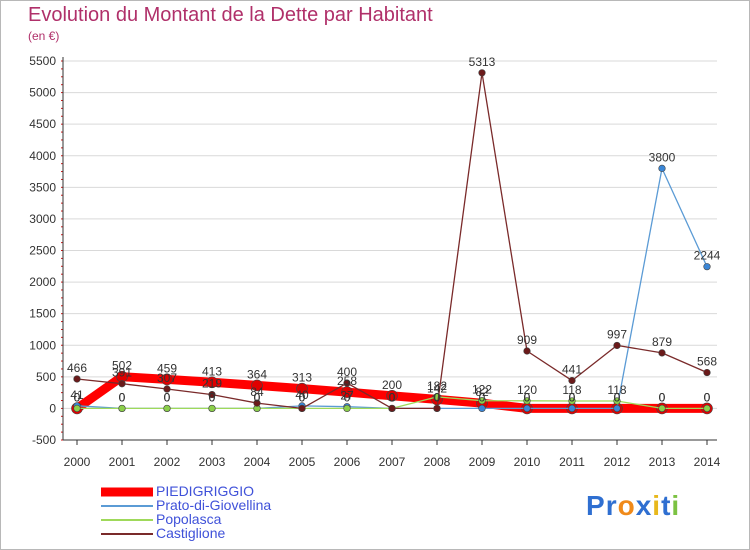 The image size is (750, 550). I want to click on data-label-0: 413, so click(212, 371).